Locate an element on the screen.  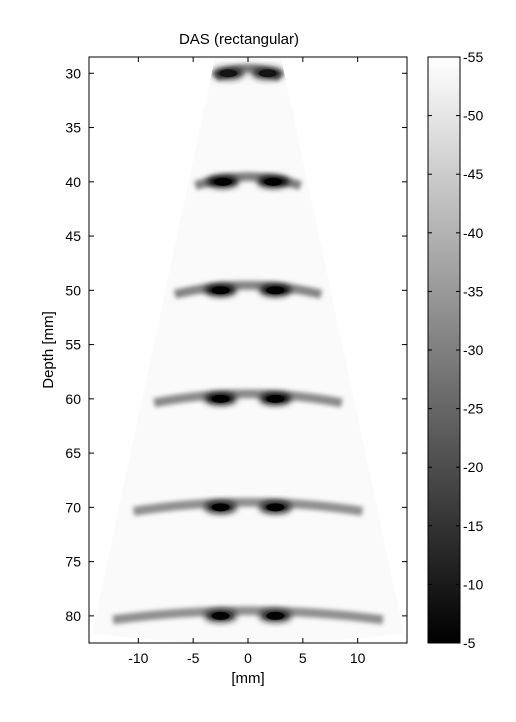
y-tick-label: 45 is located at coordinates (73, 236).